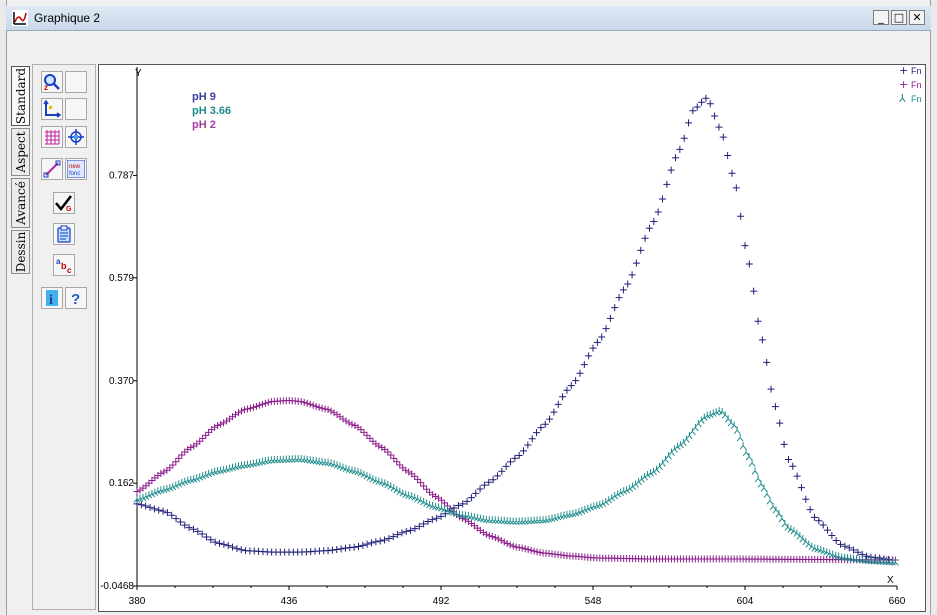 The width and height of the screenshot is (937, 615). Describe the element at coordinates (20, 203) in the screenshot. I see `tab-avance: Avancé` at that location.